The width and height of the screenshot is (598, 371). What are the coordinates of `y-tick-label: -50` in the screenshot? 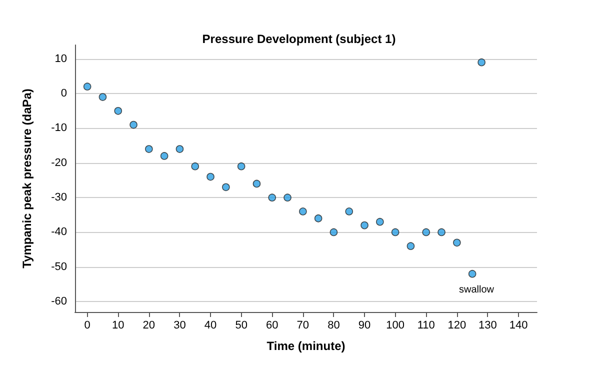 It's located at (59, 266).